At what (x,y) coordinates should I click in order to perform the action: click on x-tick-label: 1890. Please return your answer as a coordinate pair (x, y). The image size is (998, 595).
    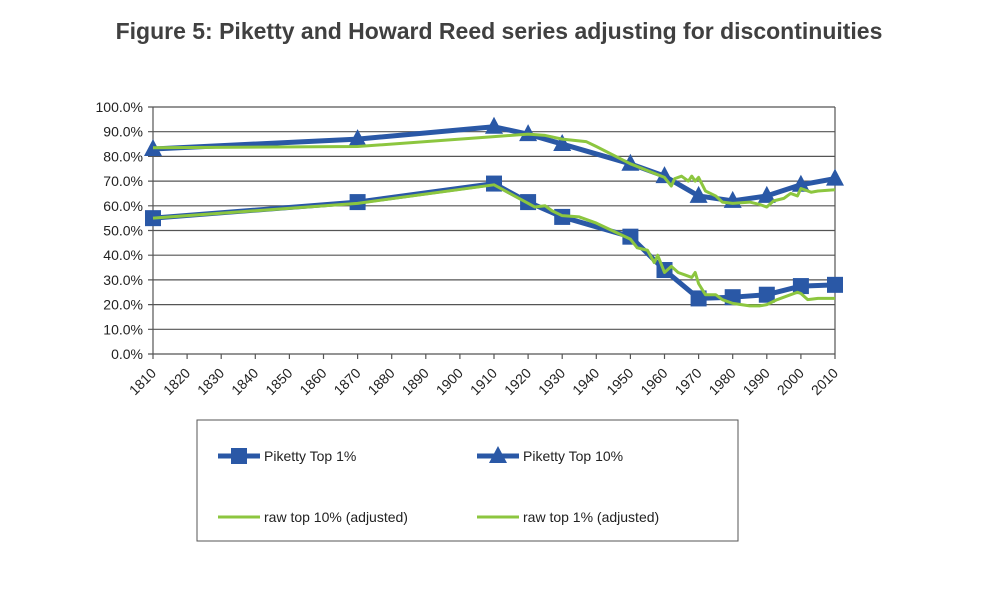
    Looking at the image, I should click on (415, 381).